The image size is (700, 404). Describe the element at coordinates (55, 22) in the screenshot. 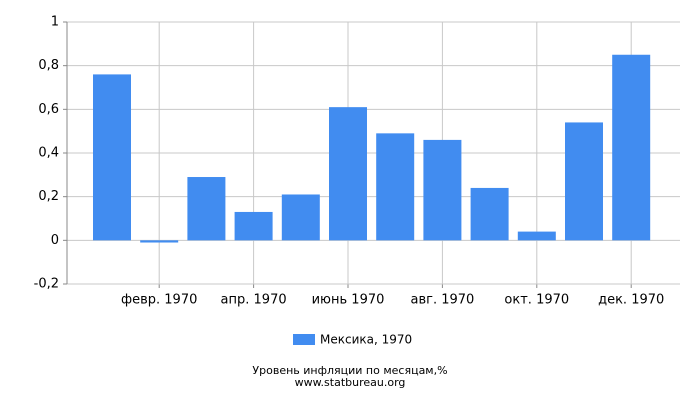

I see `y-tick-label: 1` at that location.